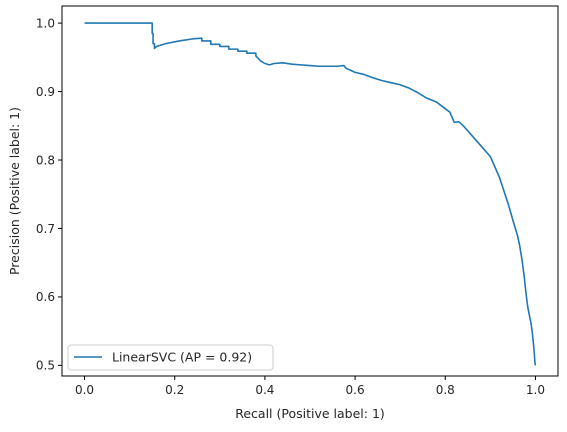 The width and height of the screenshot is (567, 432). What do you see at coordinates (45, 92) in the screenshot?
I see `y-tick-label: 0.9` at bounding box center [45, 92].